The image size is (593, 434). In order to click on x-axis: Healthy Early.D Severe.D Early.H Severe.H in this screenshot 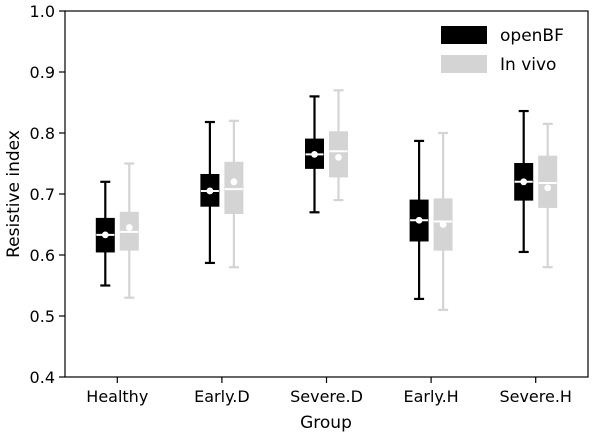, I will do `click(329, 391)`.